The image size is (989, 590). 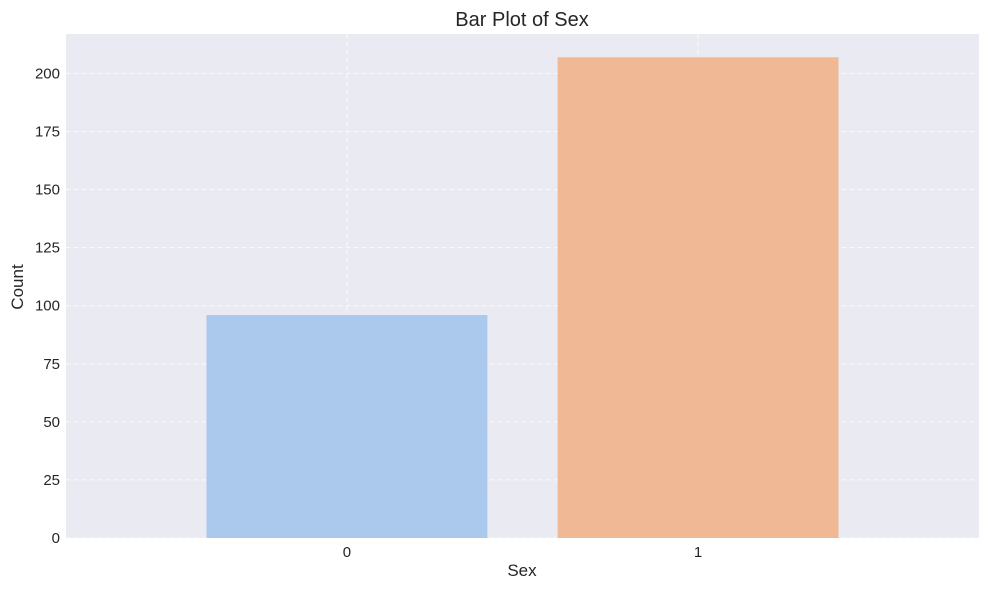 What do you see at coordinates (51, 480) in the screenshot?
I see `y-tick-label: 25` at bounding box center [51, 480].